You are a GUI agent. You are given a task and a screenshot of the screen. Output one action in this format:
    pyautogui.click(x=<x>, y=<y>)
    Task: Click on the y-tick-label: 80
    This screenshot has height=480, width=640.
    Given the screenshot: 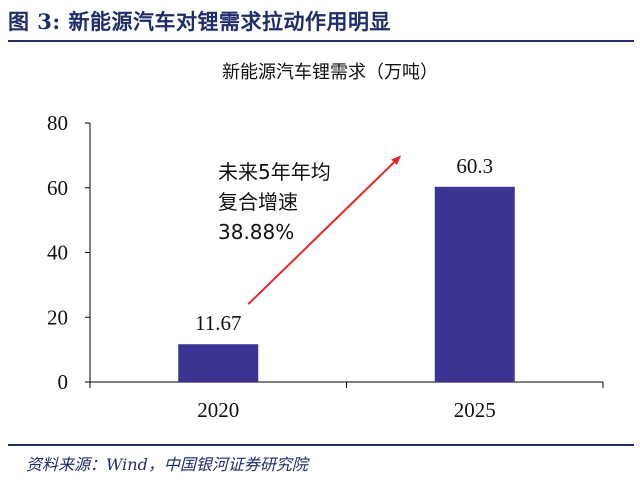 What is the action you would take?
    pyautogui.click(x=57, y=123)
    